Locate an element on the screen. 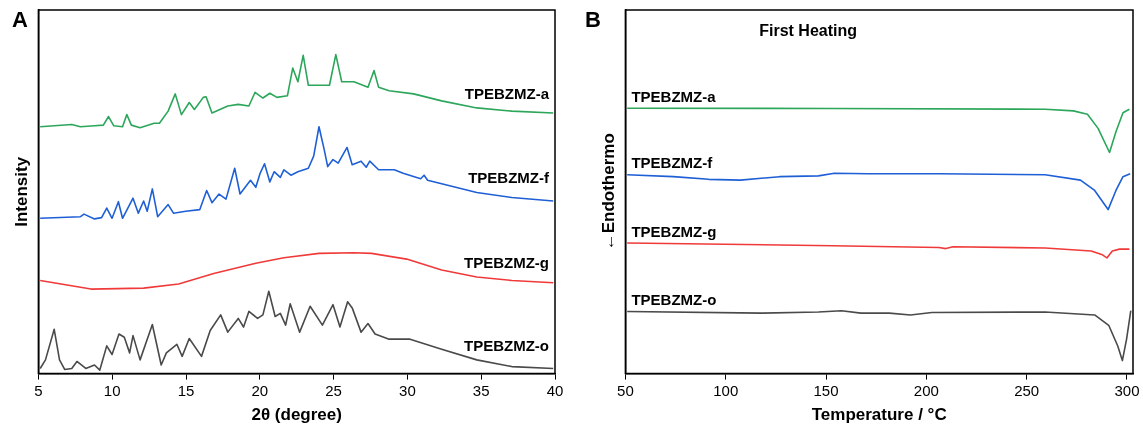 The image size is (1143, 430). x-tick-label: 10 is located at coordinates (112, 390).